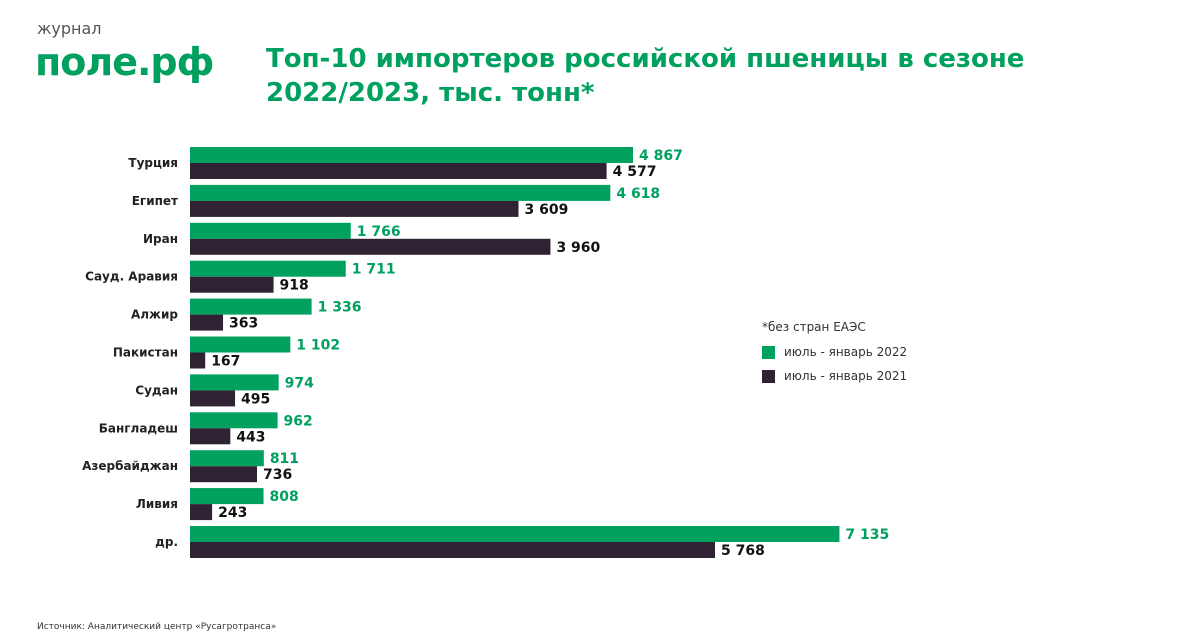 The height and width of the screenshot is (643, 1200). Describe the element at coordinates (768, 352) in the screenshot. I see `legend-swatch-2022` at that location.